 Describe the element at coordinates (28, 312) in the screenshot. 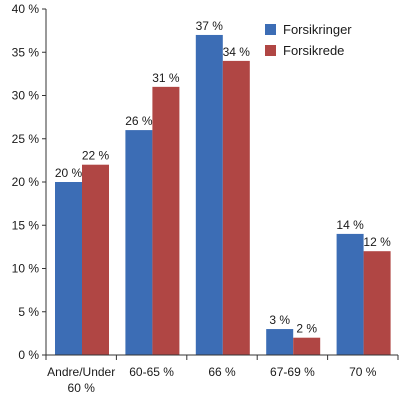

I see `y-tick-label: 5 %` at that location.